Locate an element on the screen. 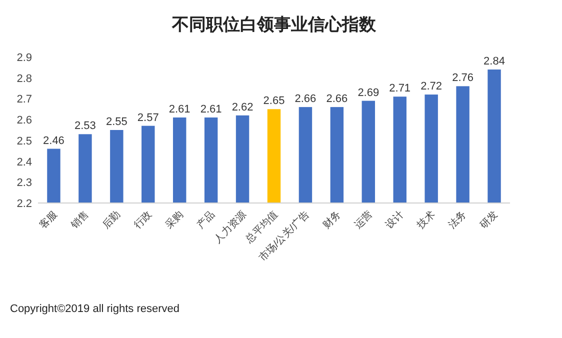 Image resolution: width=562 pixels, height=338 pixels. chart-title: 不同职位白领事业信心指数 is located at coordinates (274, 24).